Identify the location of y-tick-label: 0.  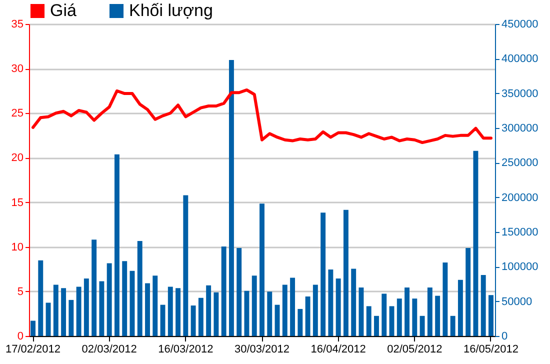
(20, 336).